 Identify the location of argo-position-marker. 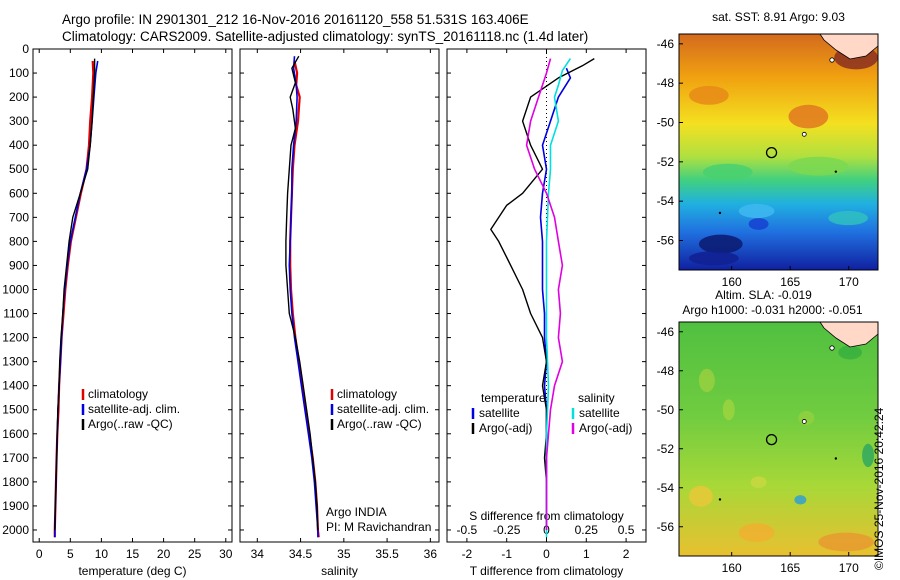
(771, 439).